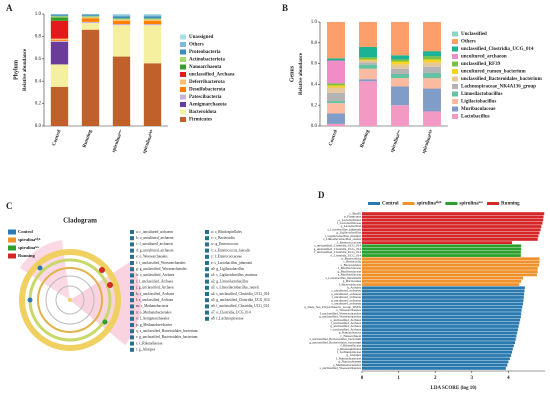 Image resolution: width=550 pixels, height=401 pixels. Describe the element at coordinates (207, 60) in the screenshot. I see `legend-label: Actinobacteriota` at that location.